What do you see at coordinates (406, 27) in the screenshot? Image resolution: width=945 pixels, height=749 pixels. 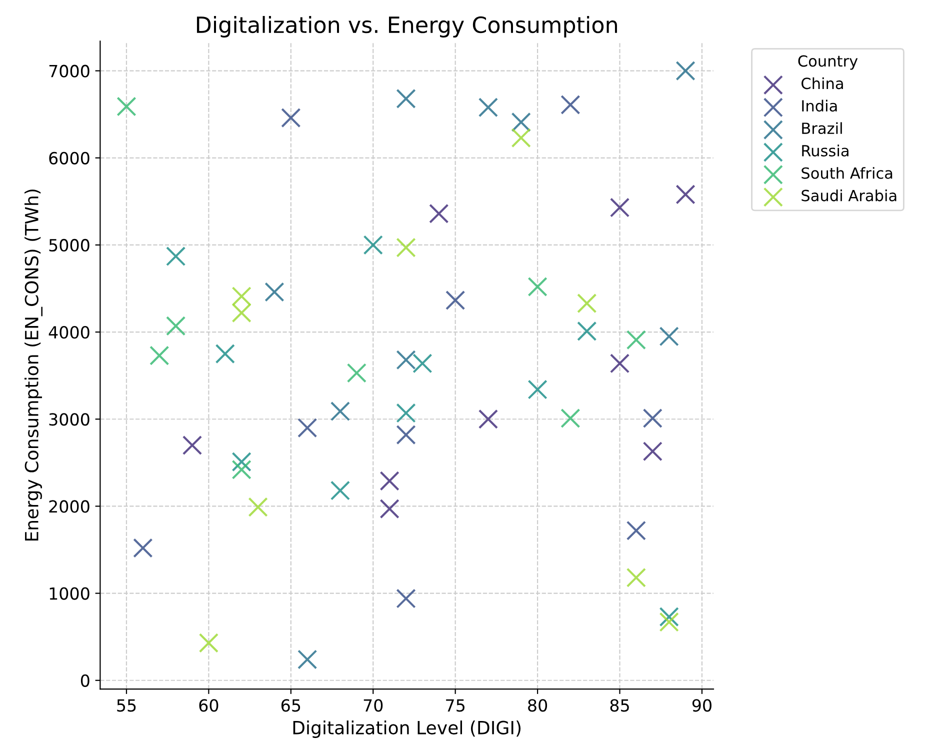 I see `chart-title: Digitalization vs. Energy Consumption` at bounding box center [406, 27].